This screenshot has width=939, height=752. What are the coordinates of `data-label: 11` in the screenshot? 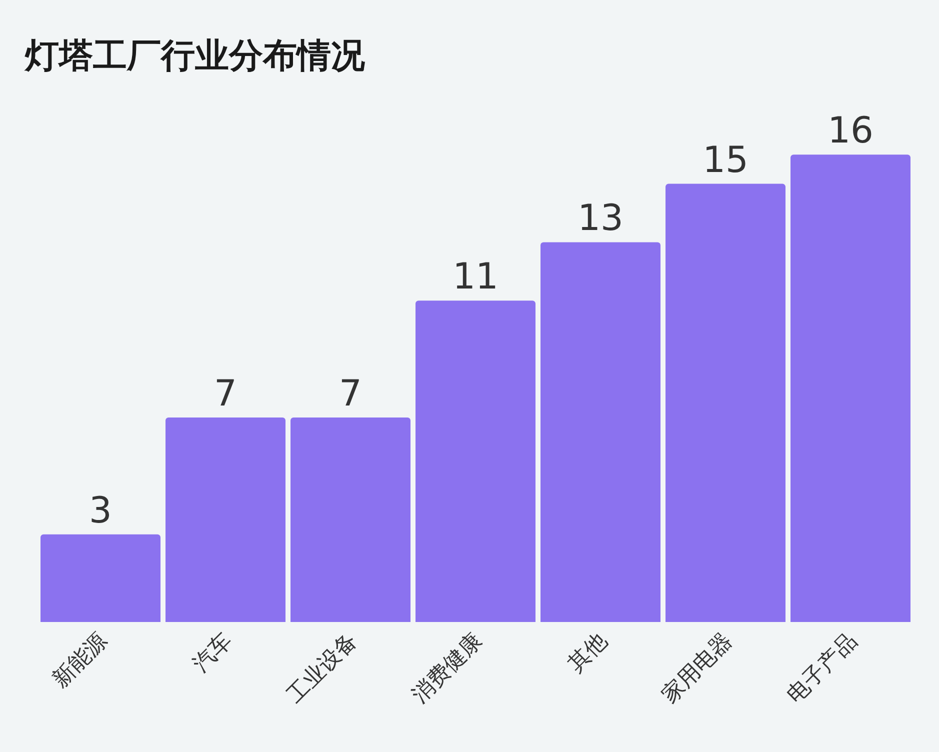 It's located at (475, 277).